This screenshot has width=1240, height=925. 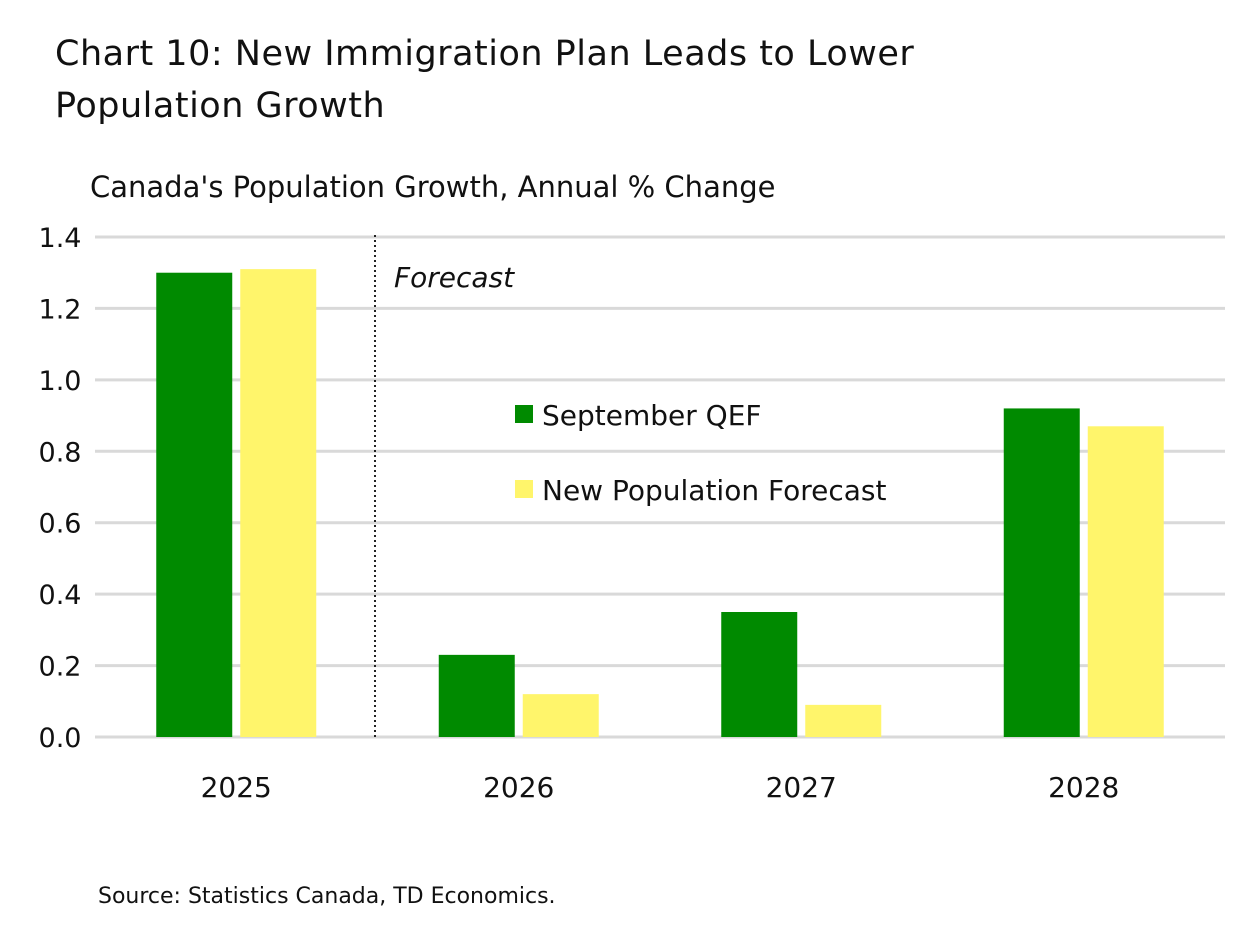 What do you see at coordinates (60, 738) in the screenshot?
I see `y-tick-label: 0.0` at bounding box center [60, 738].